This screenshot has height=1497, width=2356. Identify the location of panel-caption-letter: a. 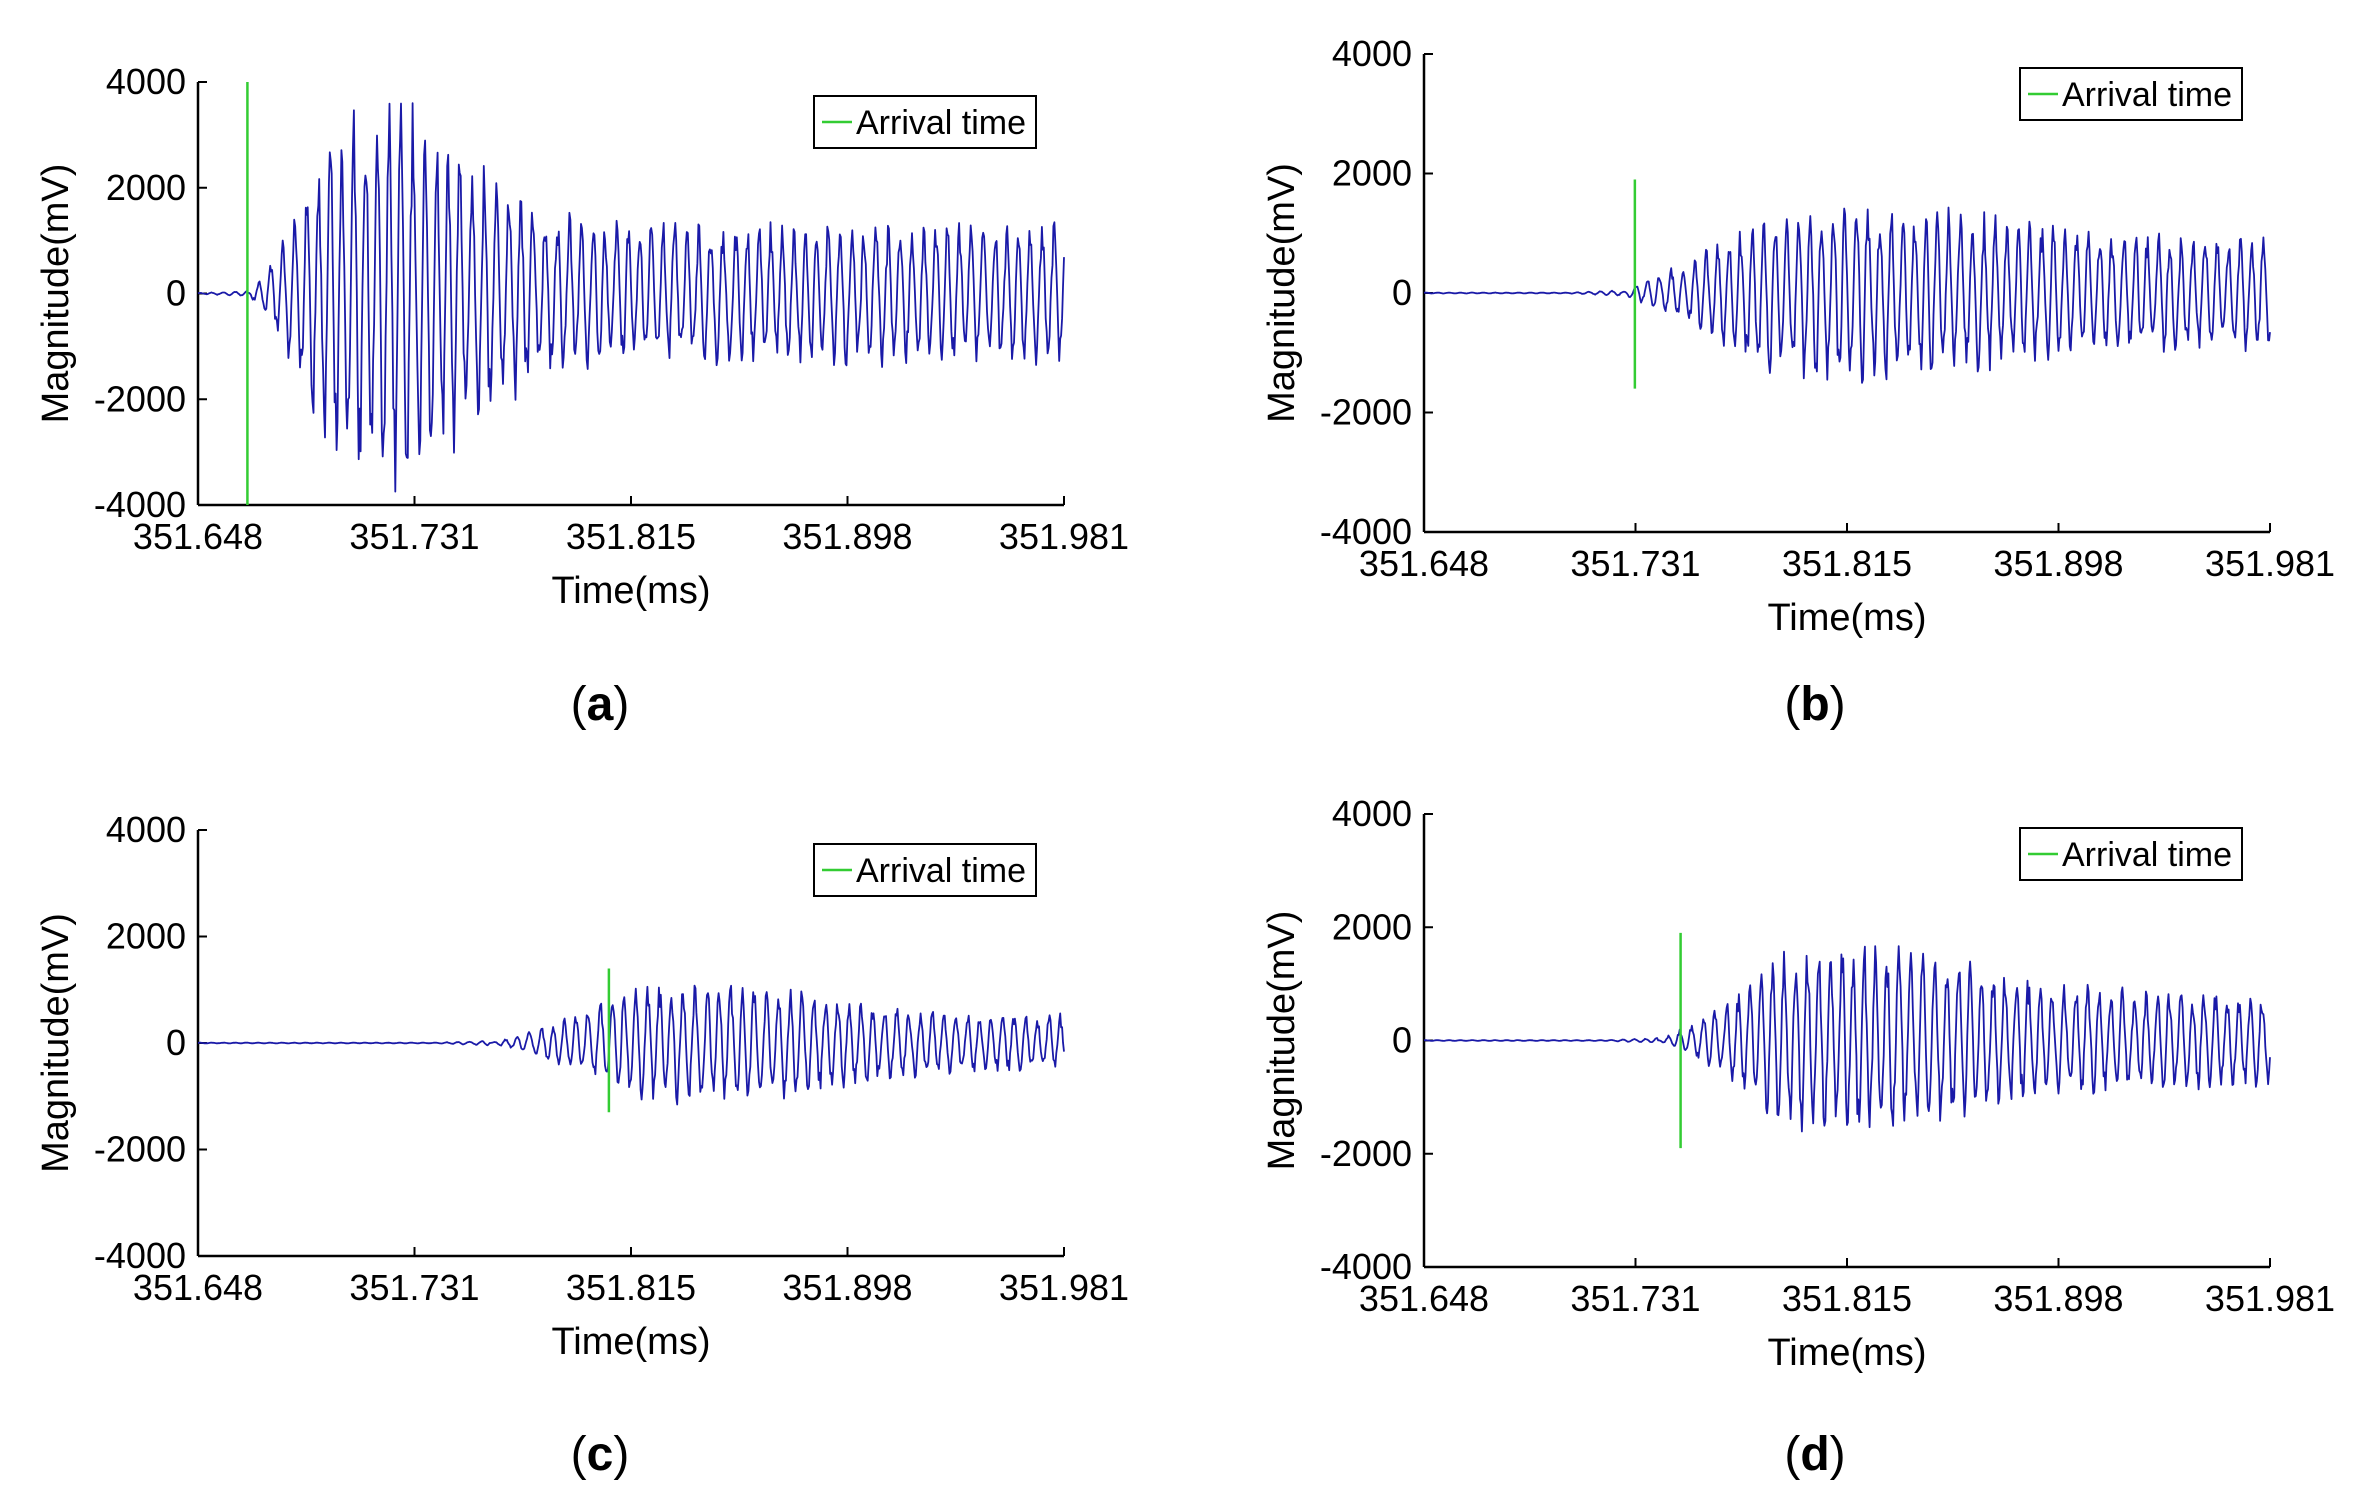
(600, 704).